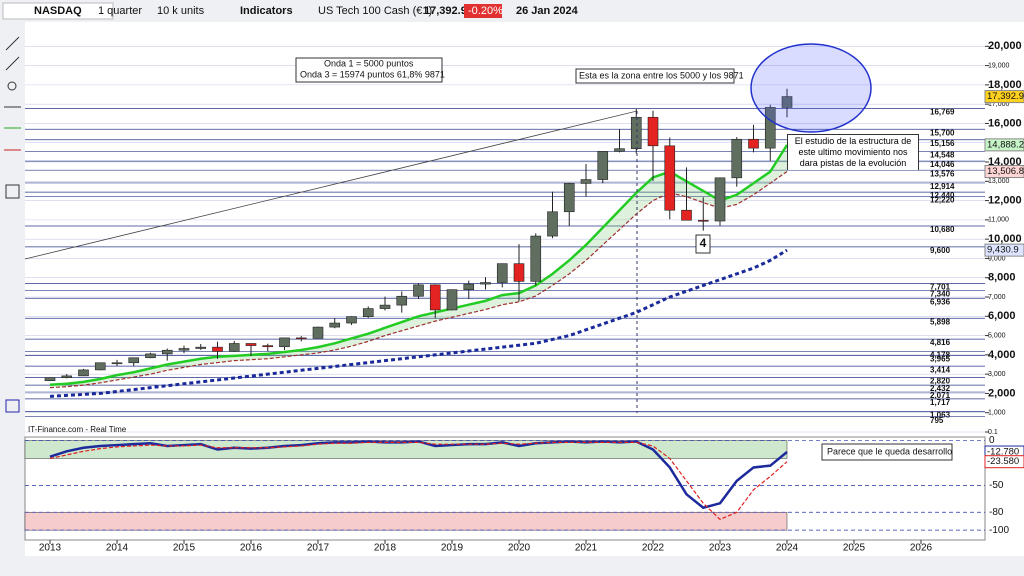  Describe the element at coordinates (519, 548) in the screenshot. I see `x-tick-label: 2020` at that location.